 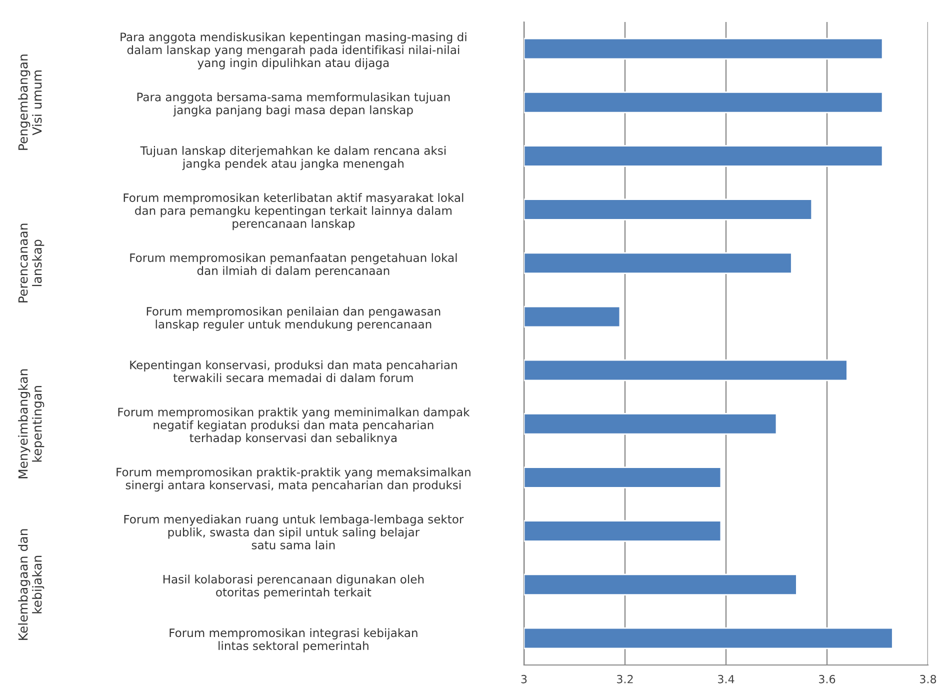 I want to click on y-tick-label: Forum mempromosikan penilaian dan pengawasan lanskap reguler untuk mendukung perencanaan, so click(x=293, y=318).